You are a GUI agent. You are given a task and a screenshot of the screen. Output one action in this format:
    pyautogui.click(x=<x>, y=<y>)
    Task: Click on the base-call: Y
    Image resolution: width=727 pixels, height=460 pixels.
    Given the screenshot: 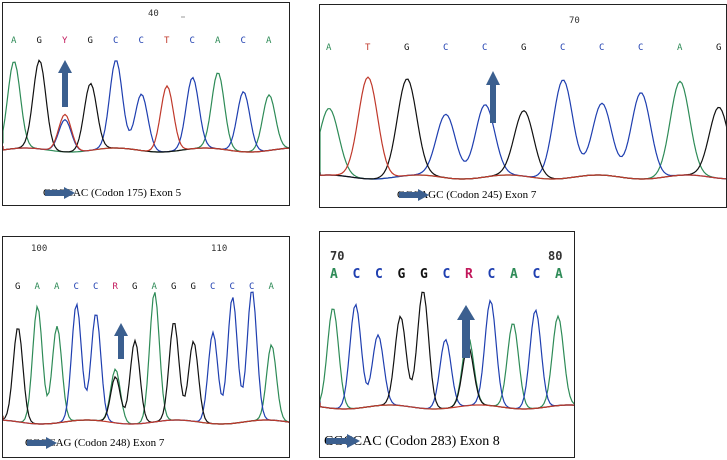 What is the action you would take?
    pyautogui.click(x=65, y=41)
    